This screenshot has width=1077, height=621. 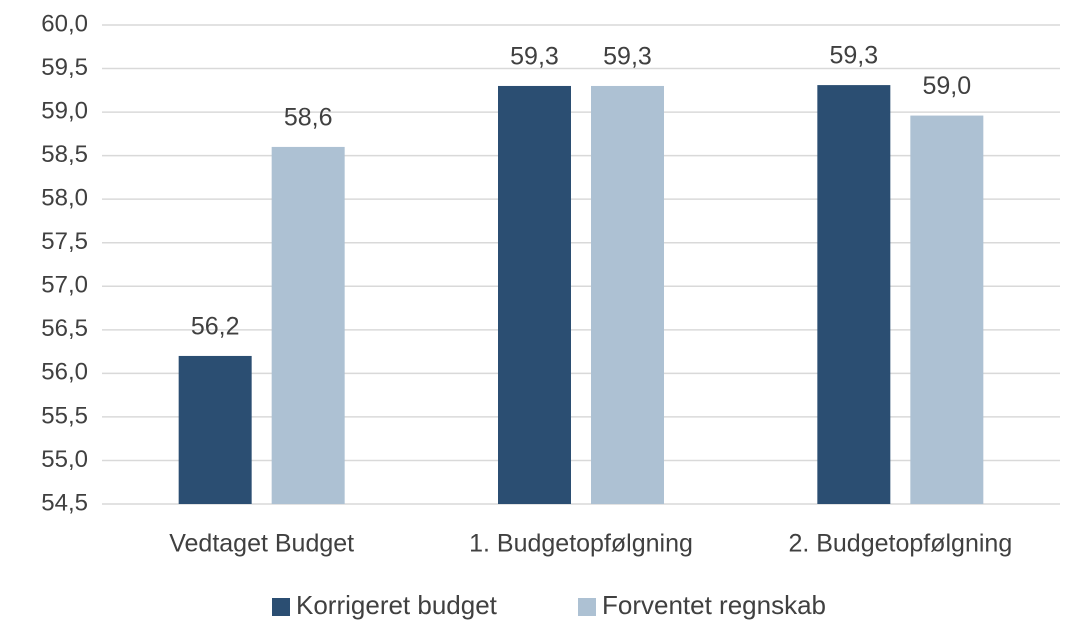 What do you see at coordinates (215, 327) in the screenshot?
I see `value-label: 56,2` at bounding box center [215, 327].